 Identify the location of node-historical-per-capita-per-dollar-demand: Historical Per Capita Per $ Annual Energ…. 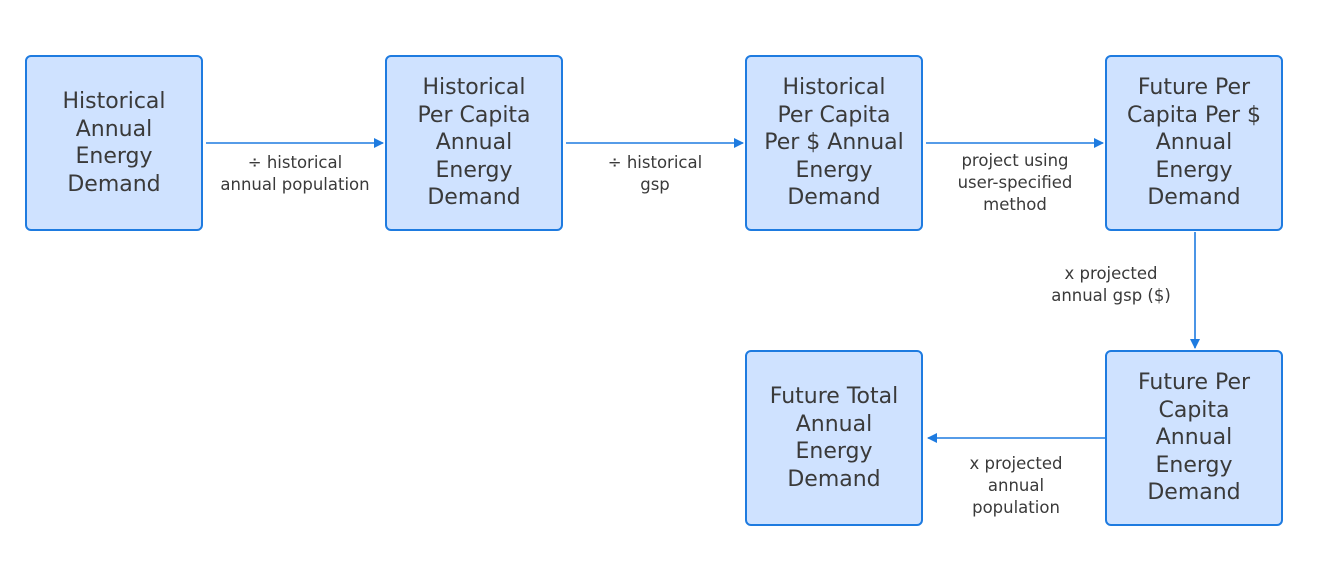
(834, 143).